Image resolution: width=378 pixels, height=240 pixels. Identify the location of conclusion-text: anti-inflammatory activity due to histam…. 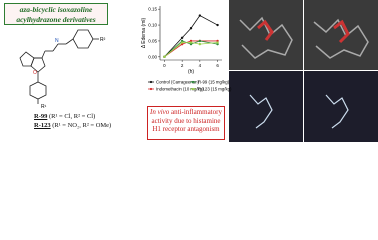
(186, 120).